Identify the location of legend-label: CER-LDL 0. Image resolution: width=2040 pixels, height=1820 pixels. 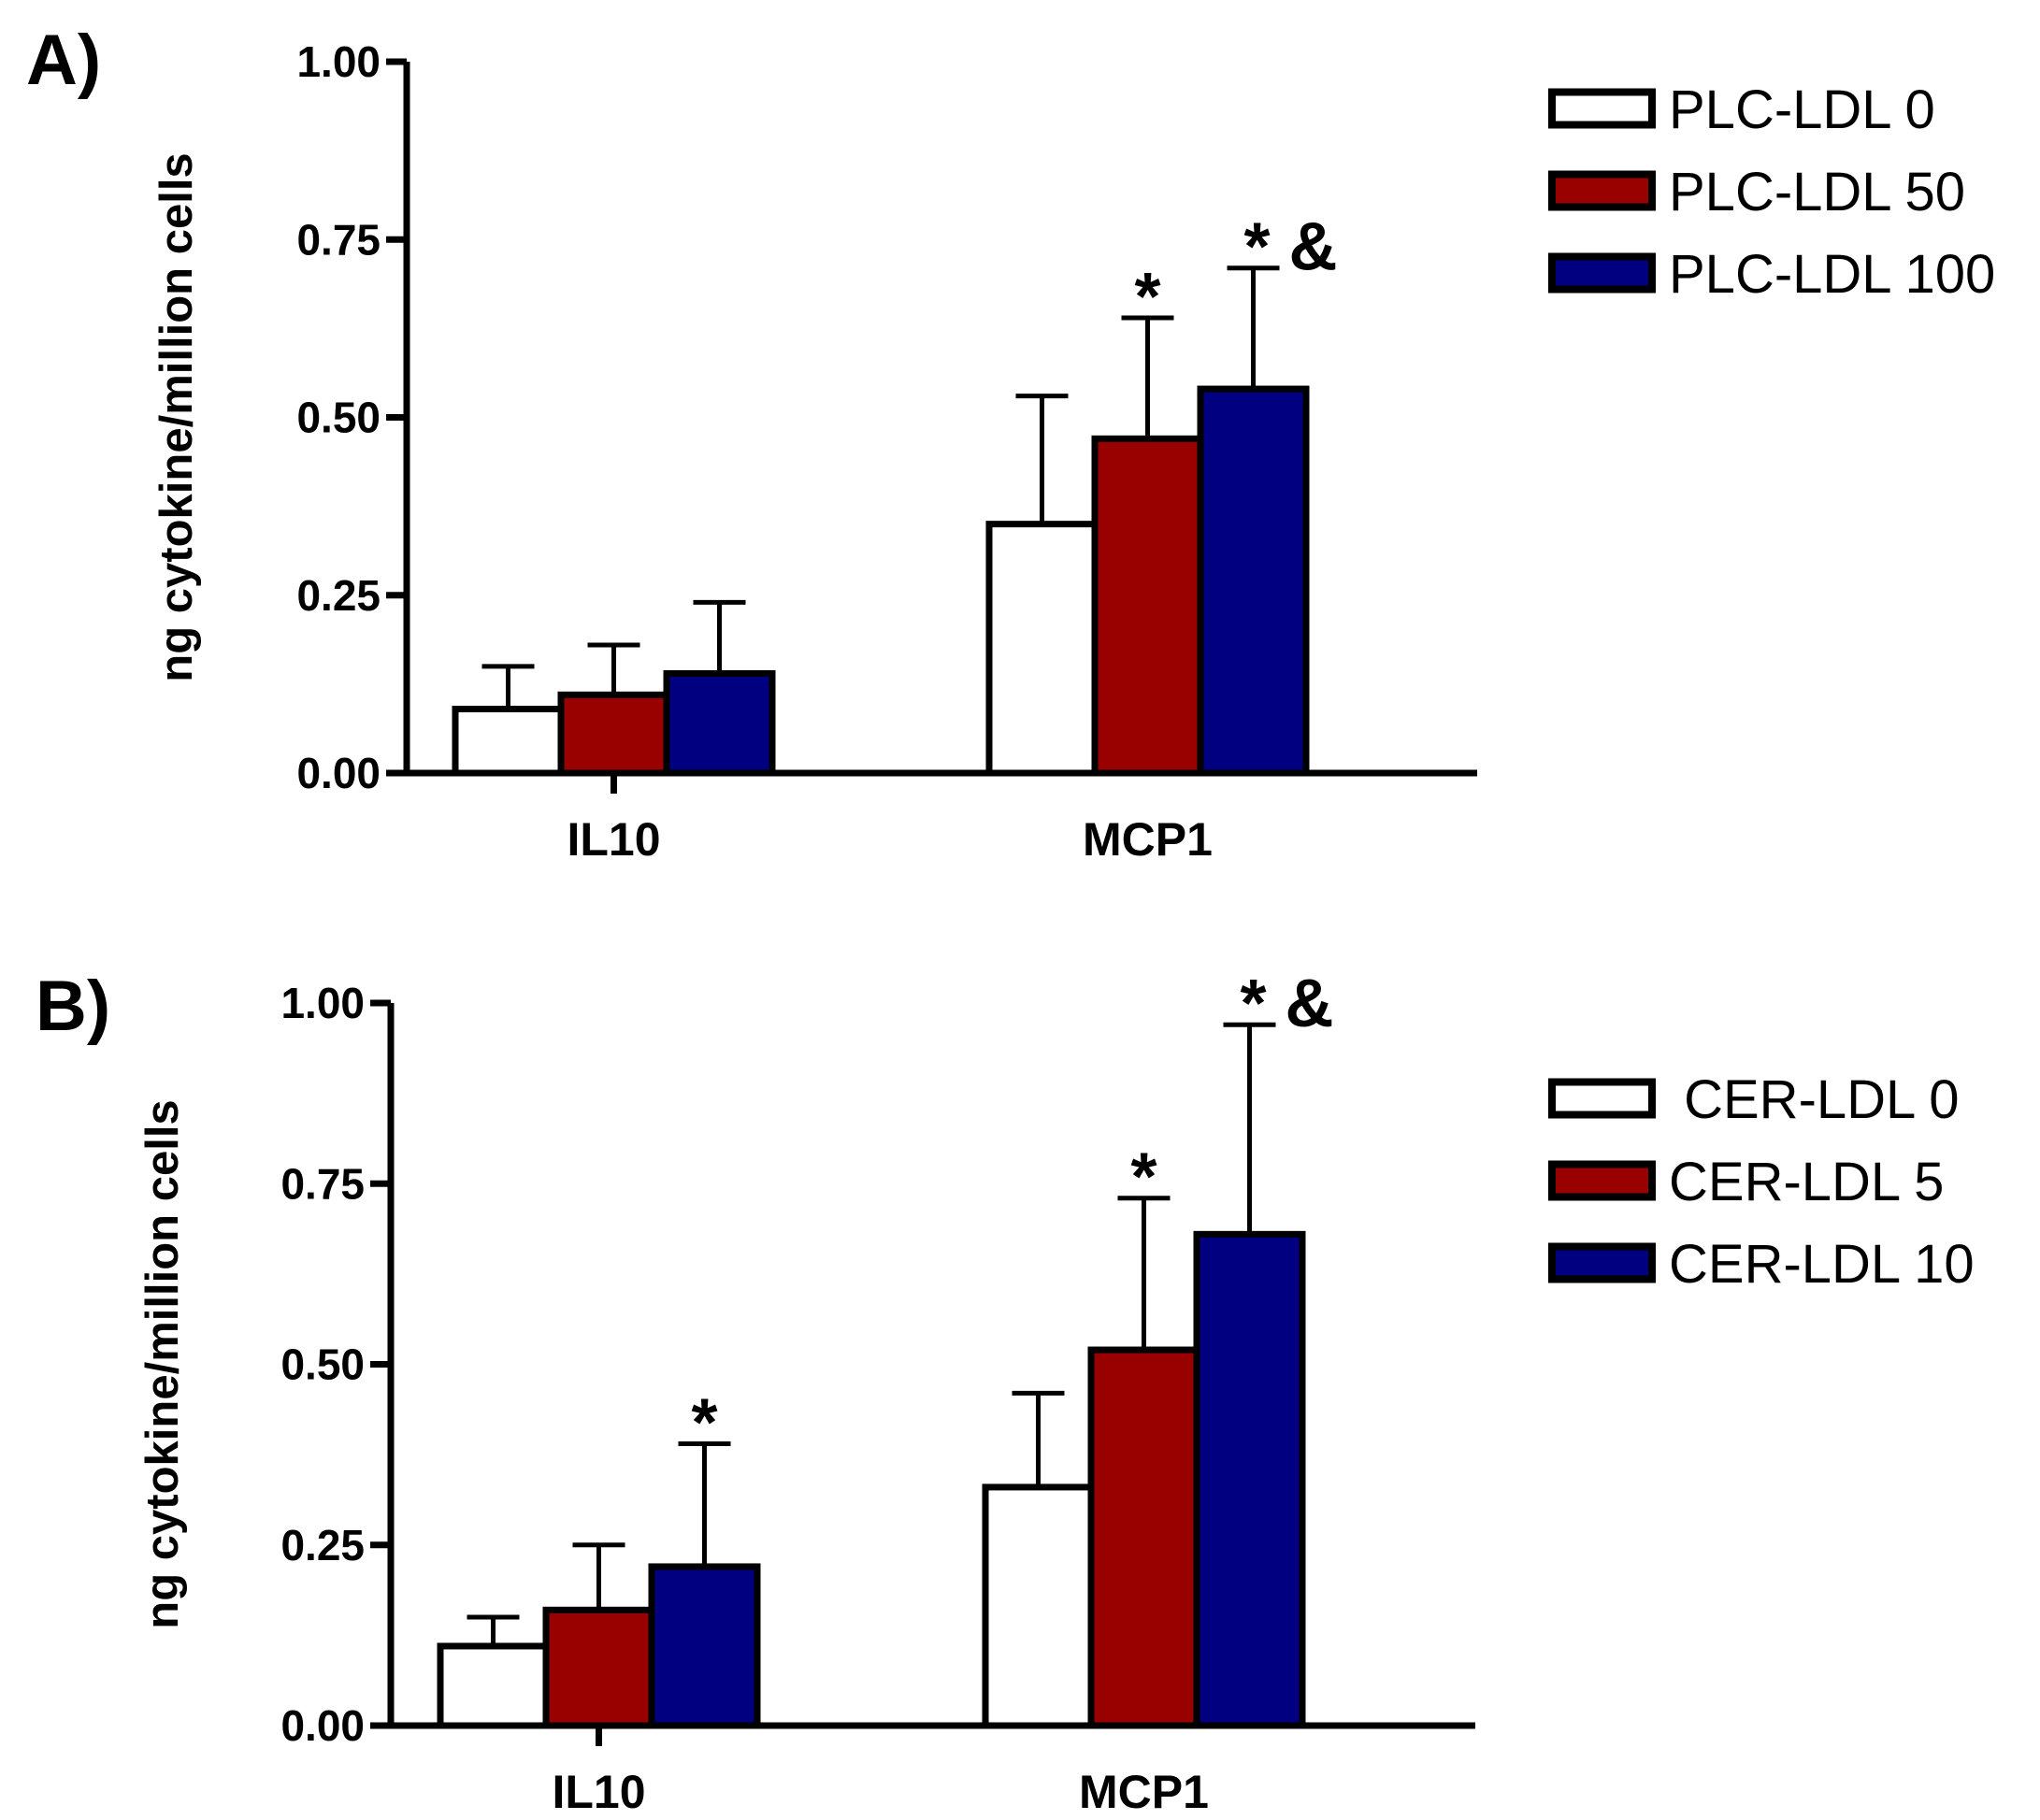
(1814, 1099).